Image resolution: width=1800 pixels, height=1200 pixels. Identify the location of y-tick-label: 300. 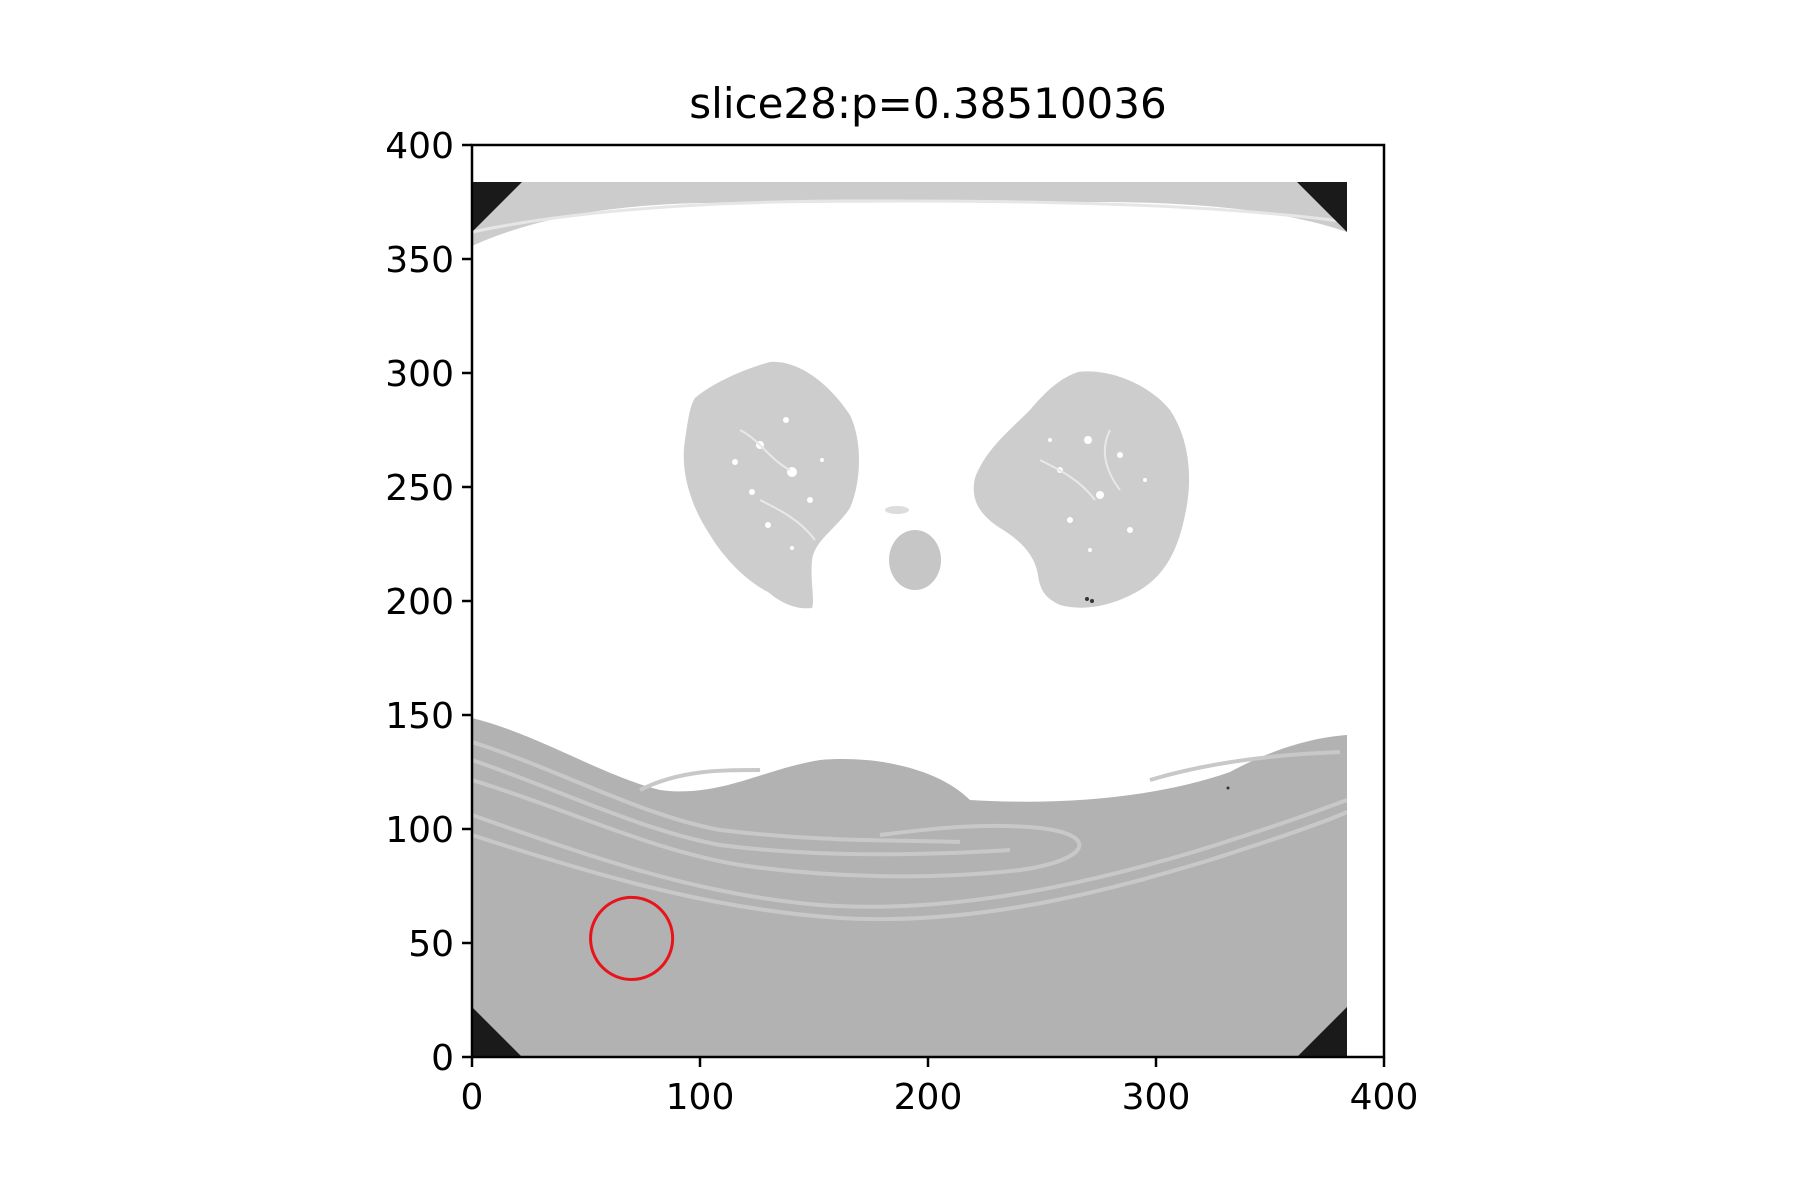
(419, 374).